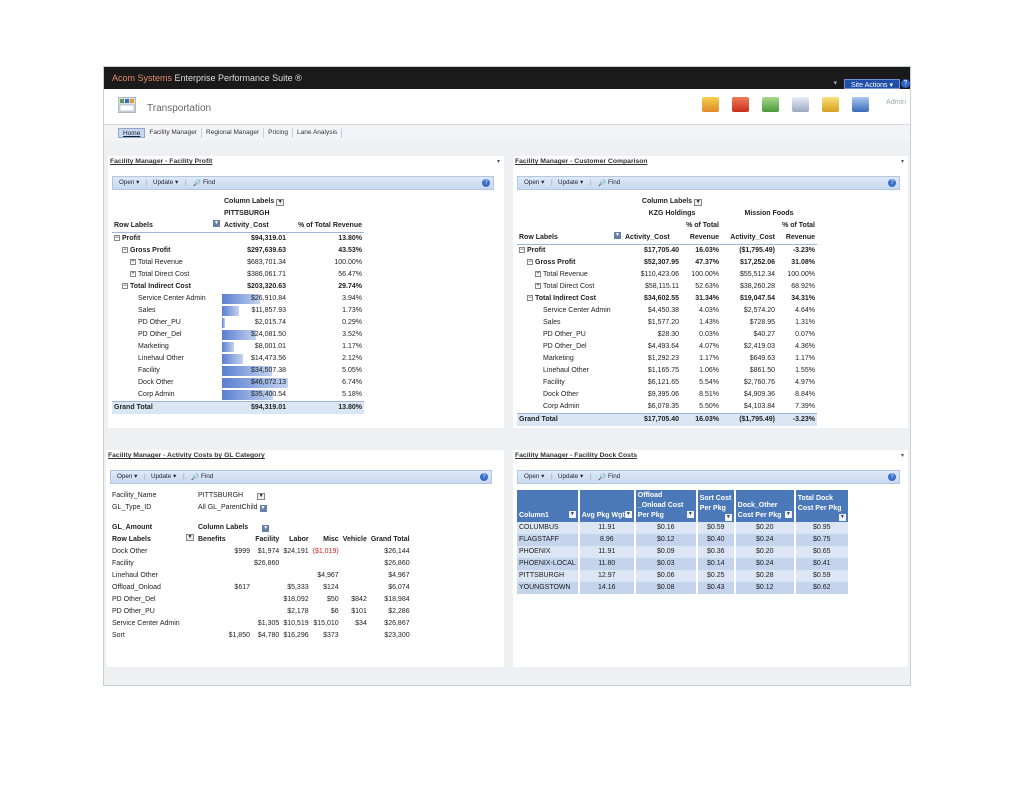 The image size is (1024, 792). Describe the element at coordinates (765, 516) in the screenshot. I see `header-line: Cost Per Pkg ▼` at that location.